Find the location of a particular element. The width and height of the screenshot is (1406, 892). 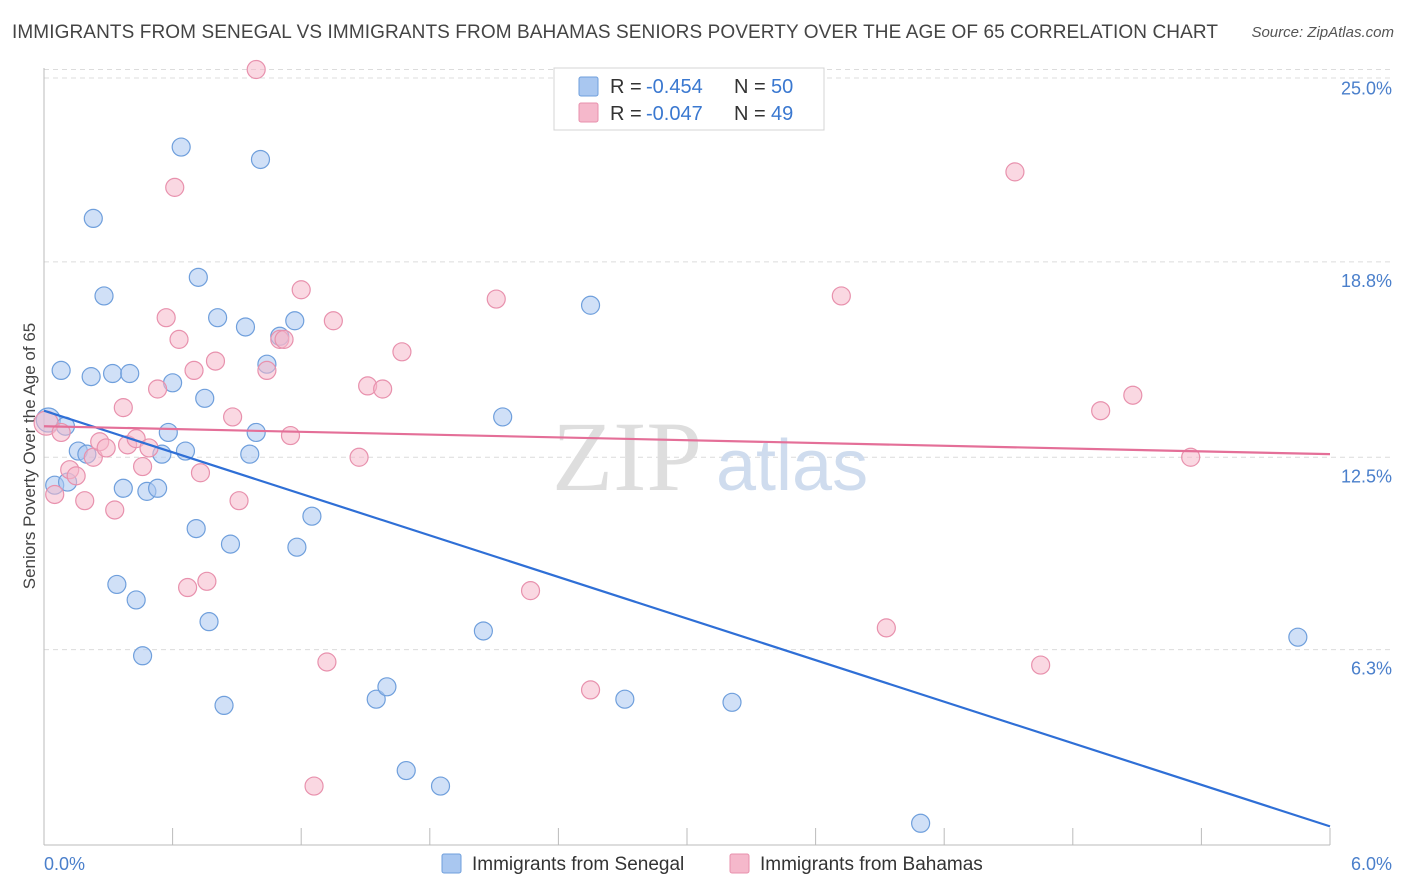

legend-bottom-swatch-bahamas is located at coordinates (739, 863).